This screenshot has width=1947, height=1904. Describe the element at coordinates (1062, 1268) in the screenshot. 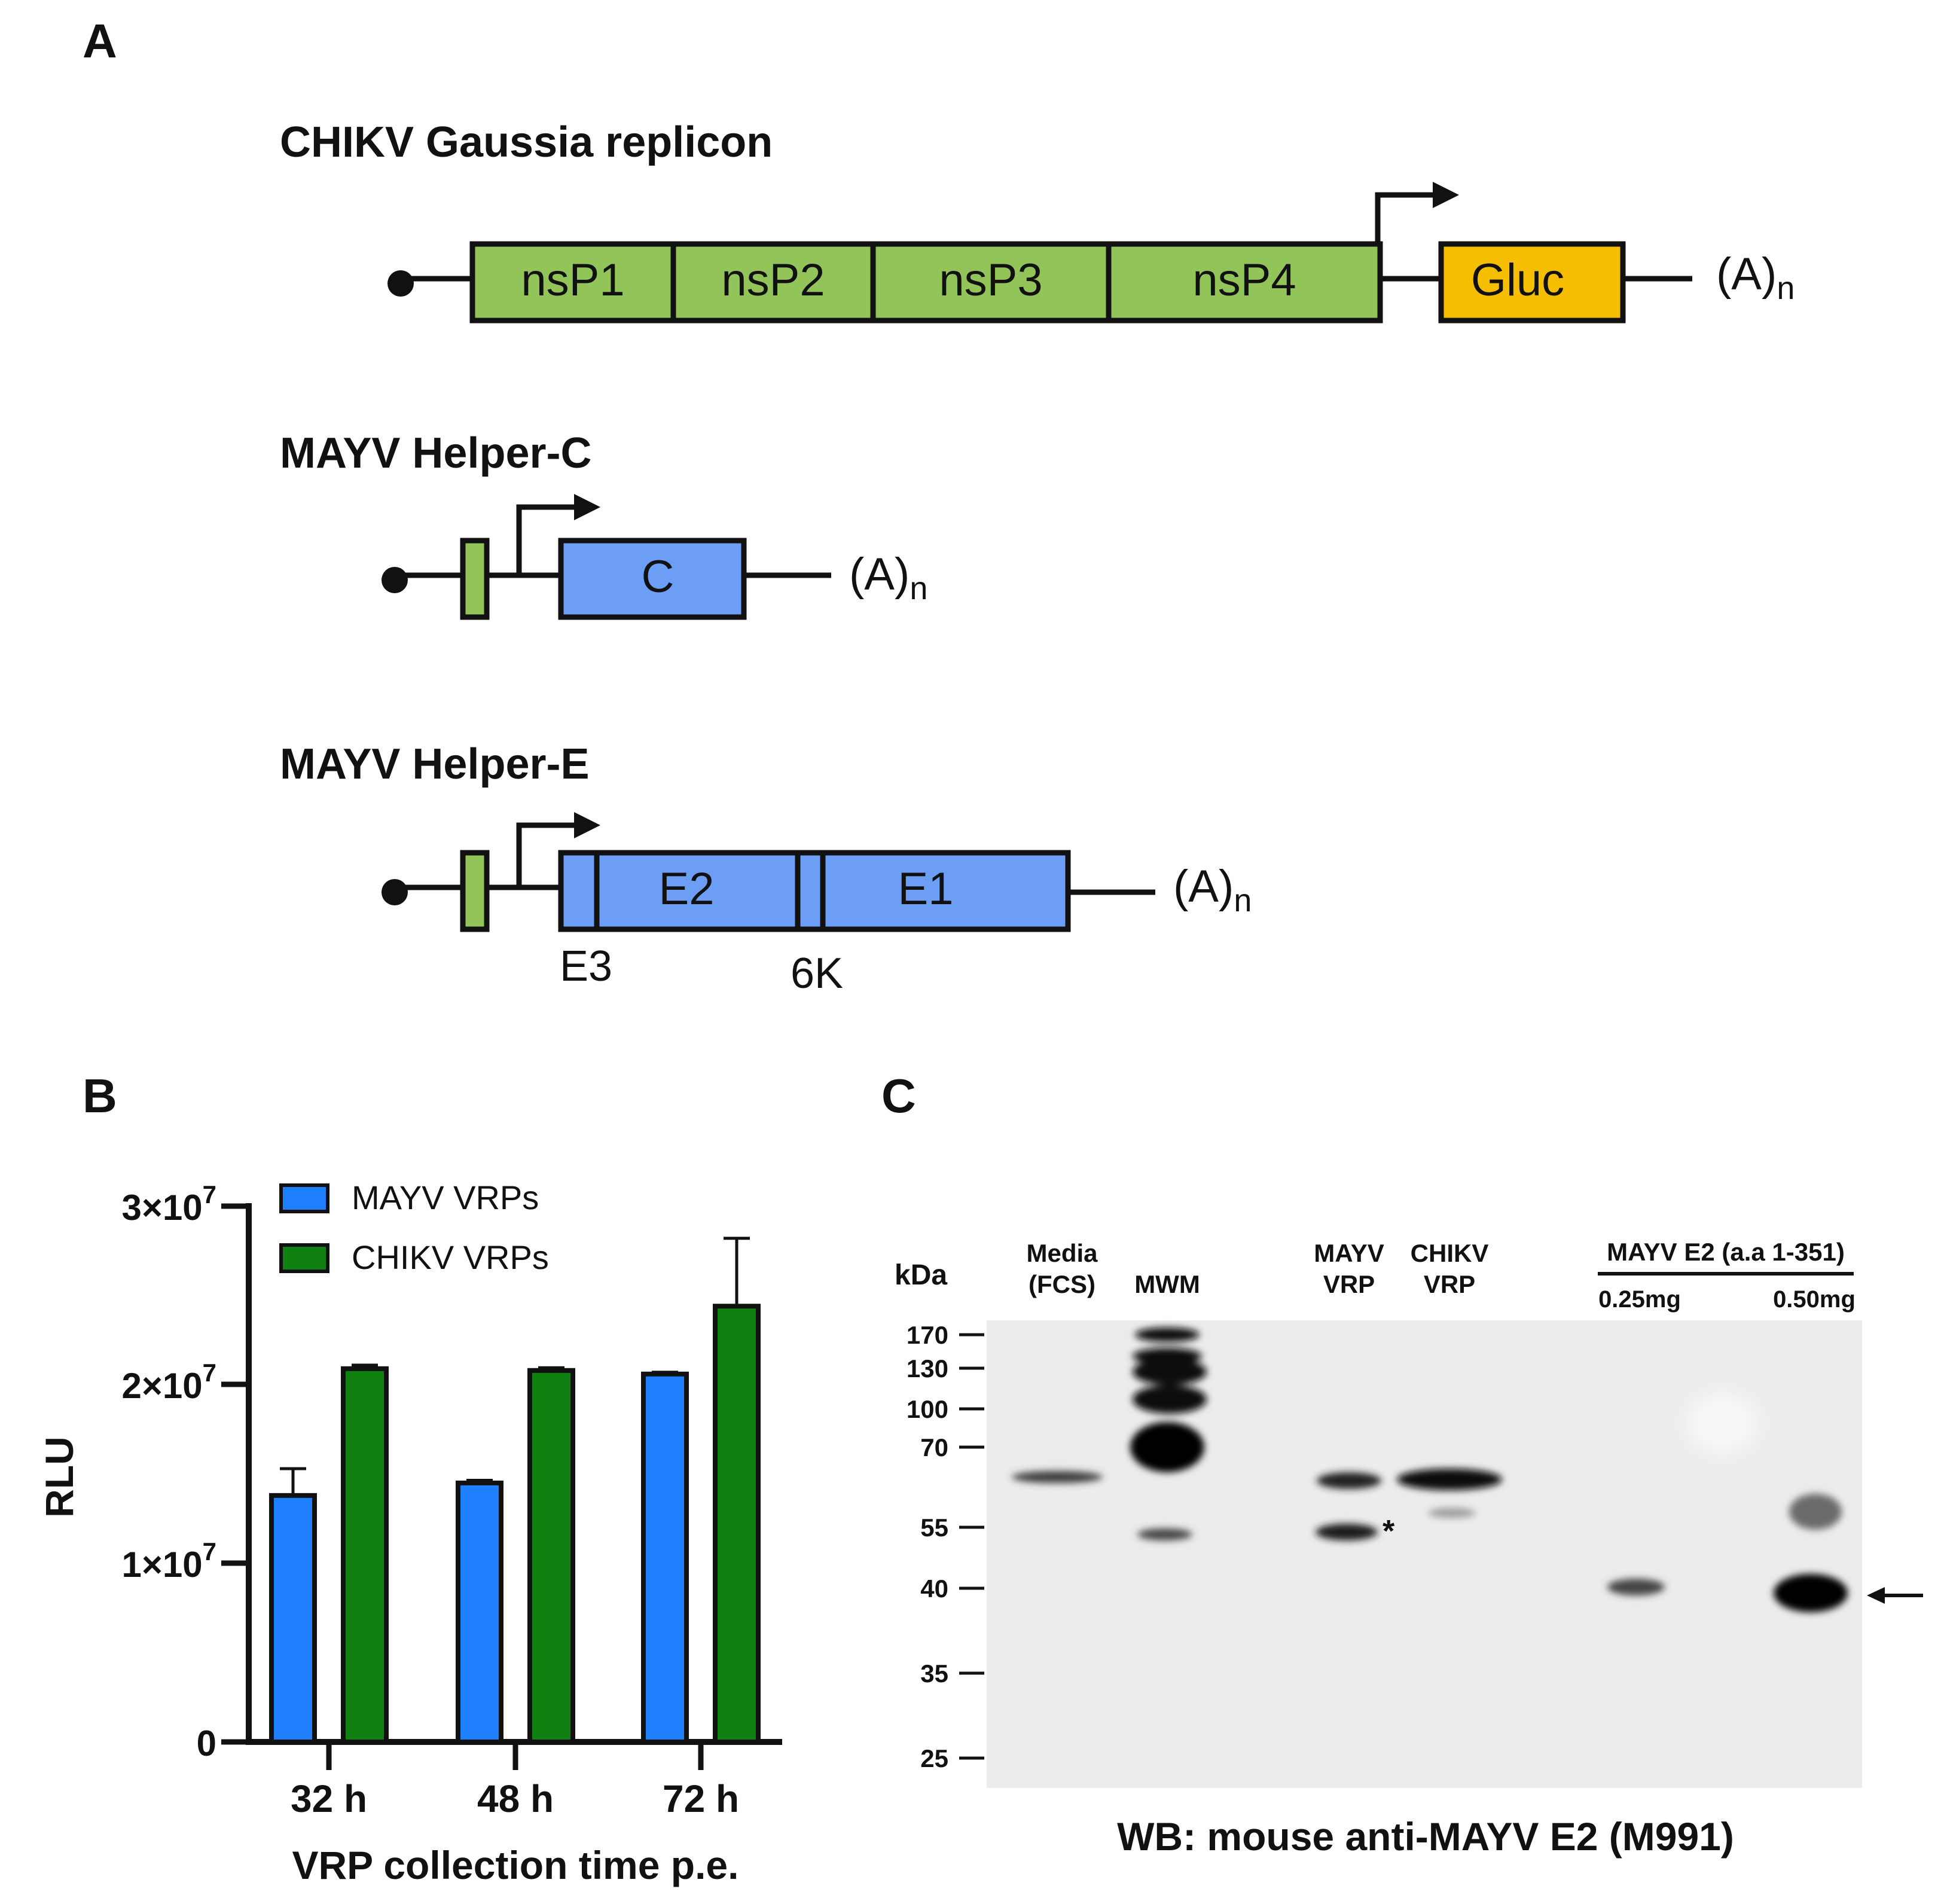

I see `lane-label-media: Media (FCS)` at that location.